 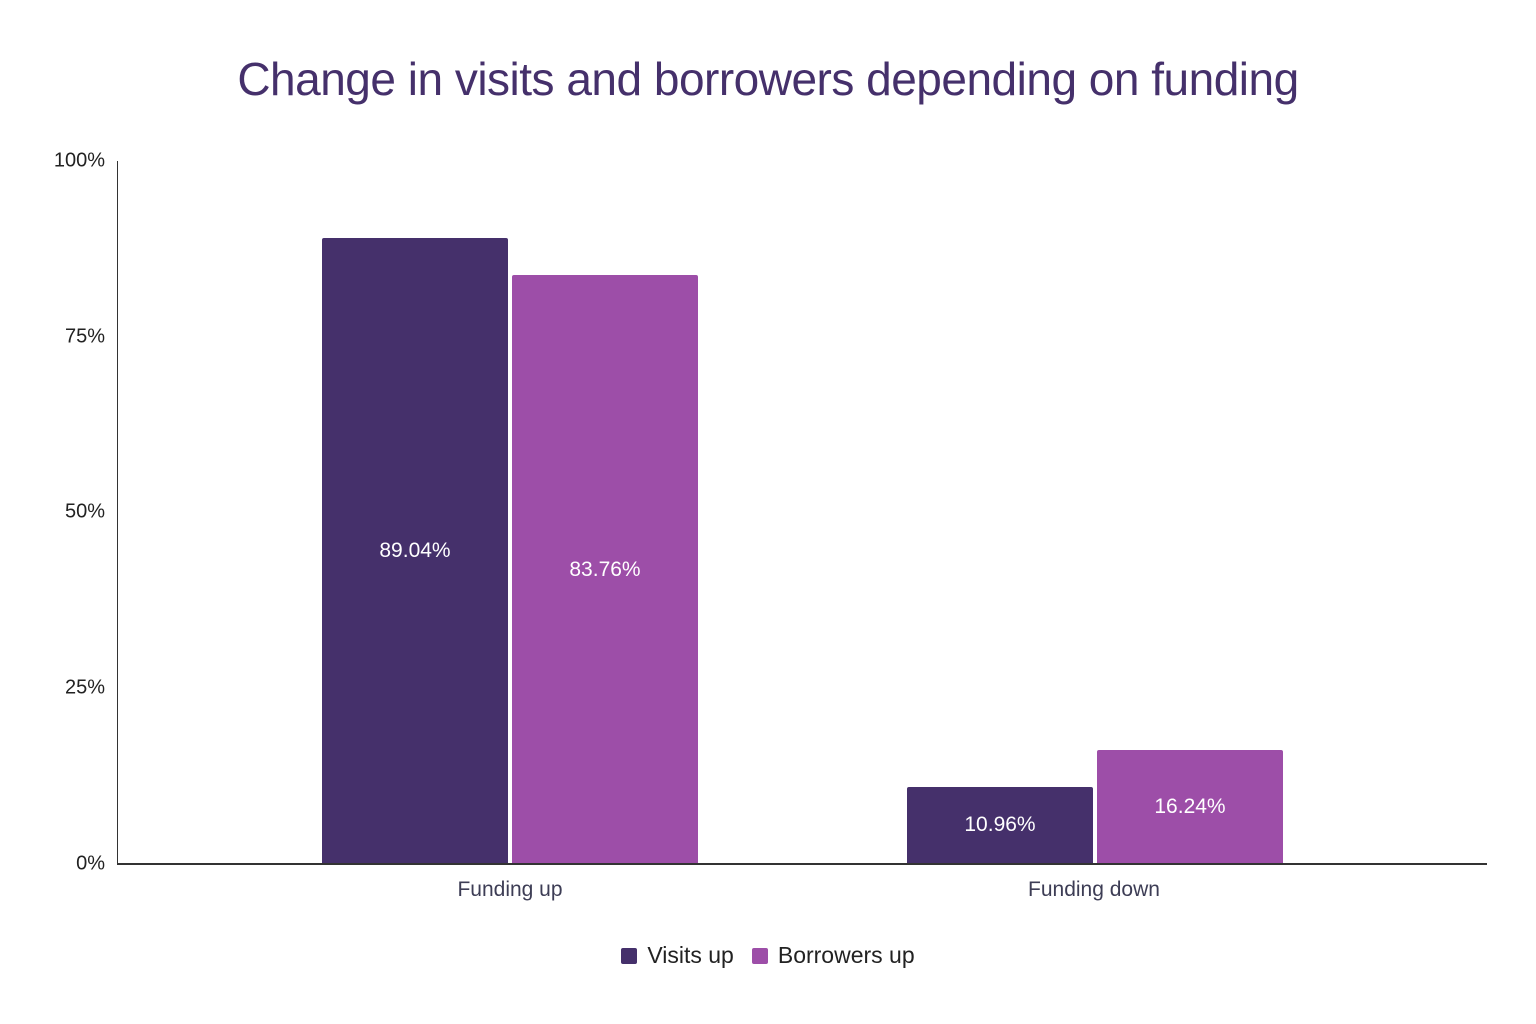 I want to click on bar-value-label: 10.96%, so click(x=1000, y=825).